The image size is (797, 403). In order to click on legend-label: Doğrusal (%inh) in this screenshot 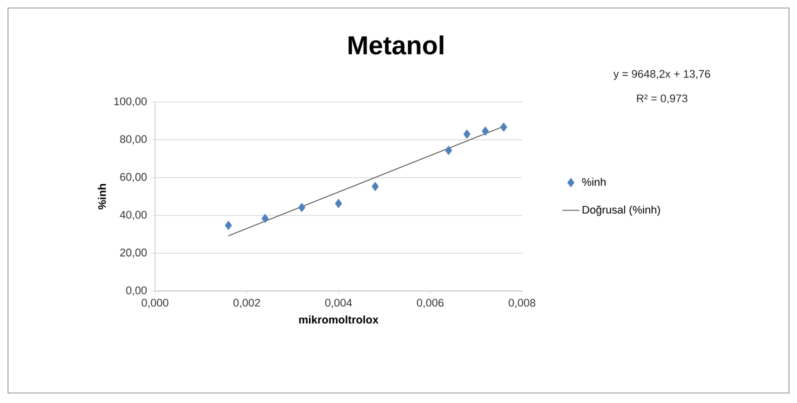, I will do `click(621, 210)`.